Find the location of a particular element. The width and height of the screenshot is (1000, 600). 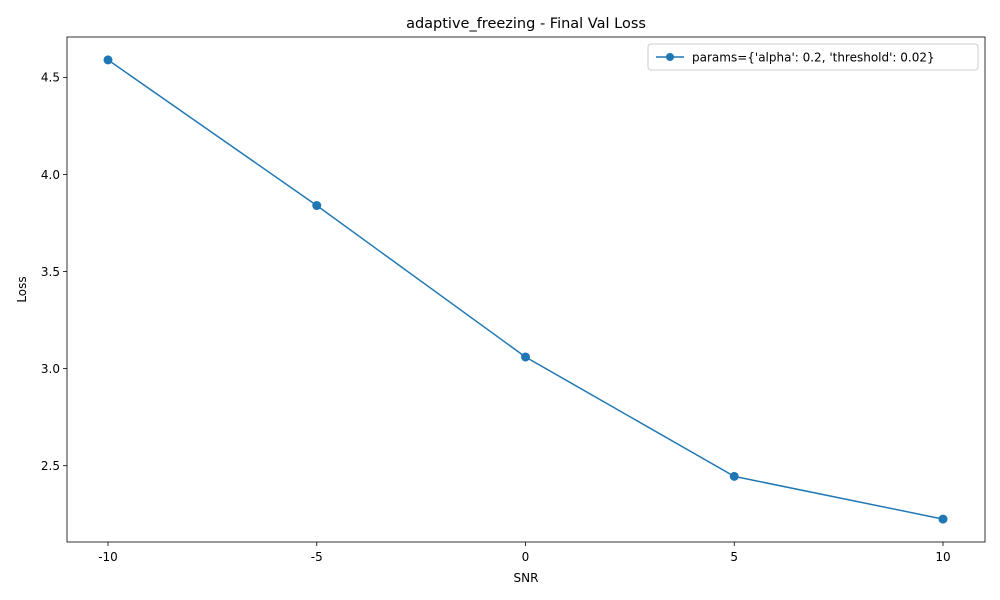

x-tick-label: 0 is located at coordinates (526, 557).